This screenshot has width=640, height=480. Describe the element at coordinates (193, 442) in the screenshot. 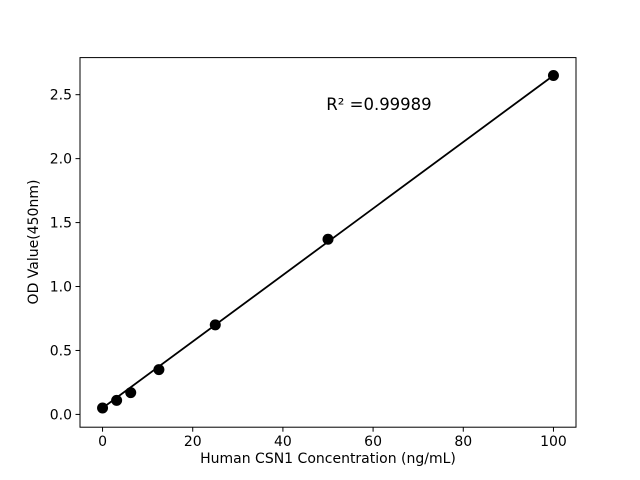

I see `x-tick-label: 20` at that location.